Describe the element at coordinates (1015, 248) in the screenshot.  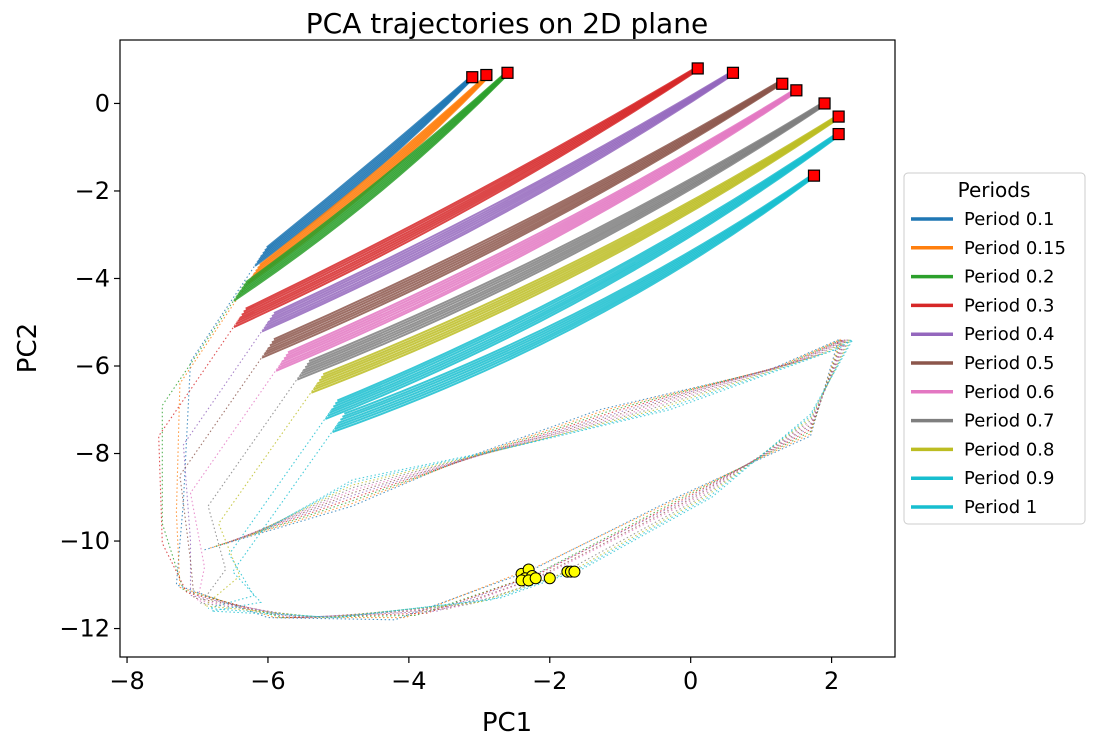
I see `legend-label: Period 0.15` at that location.